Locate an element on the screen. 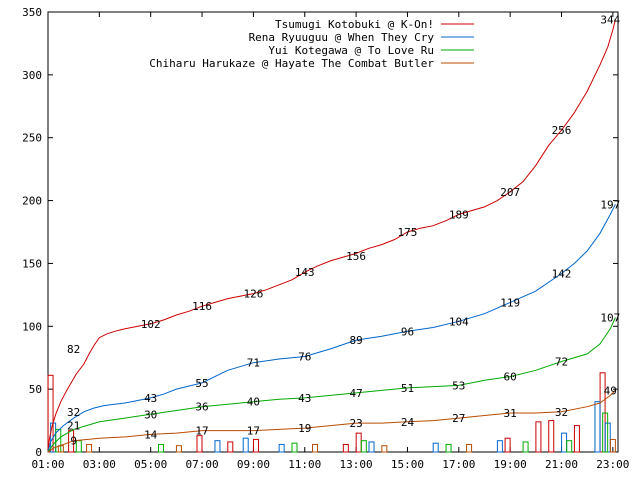 The width and height of the screenshot is (640, 480). x-tick-label: 09:00 is located at coordinates (253, 464).